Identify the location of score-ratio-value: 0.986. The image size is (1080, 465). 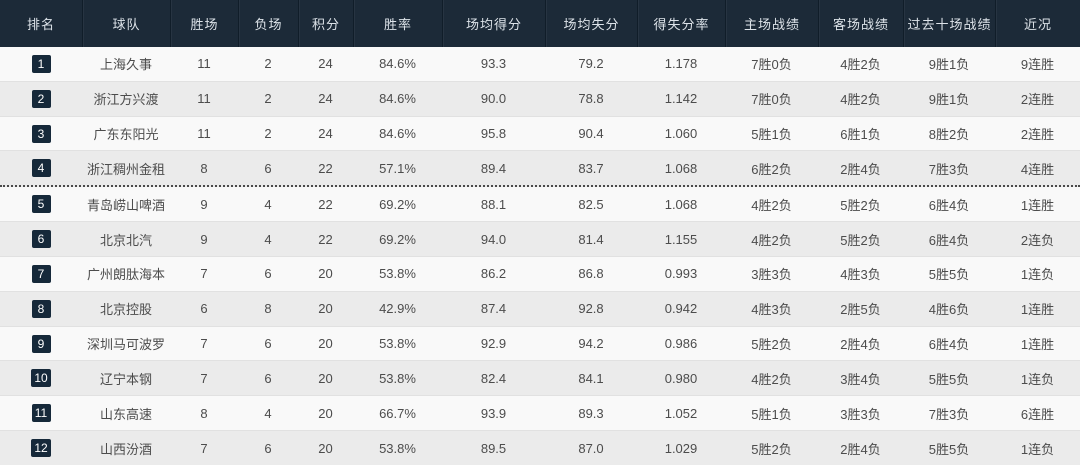
(681, 344).